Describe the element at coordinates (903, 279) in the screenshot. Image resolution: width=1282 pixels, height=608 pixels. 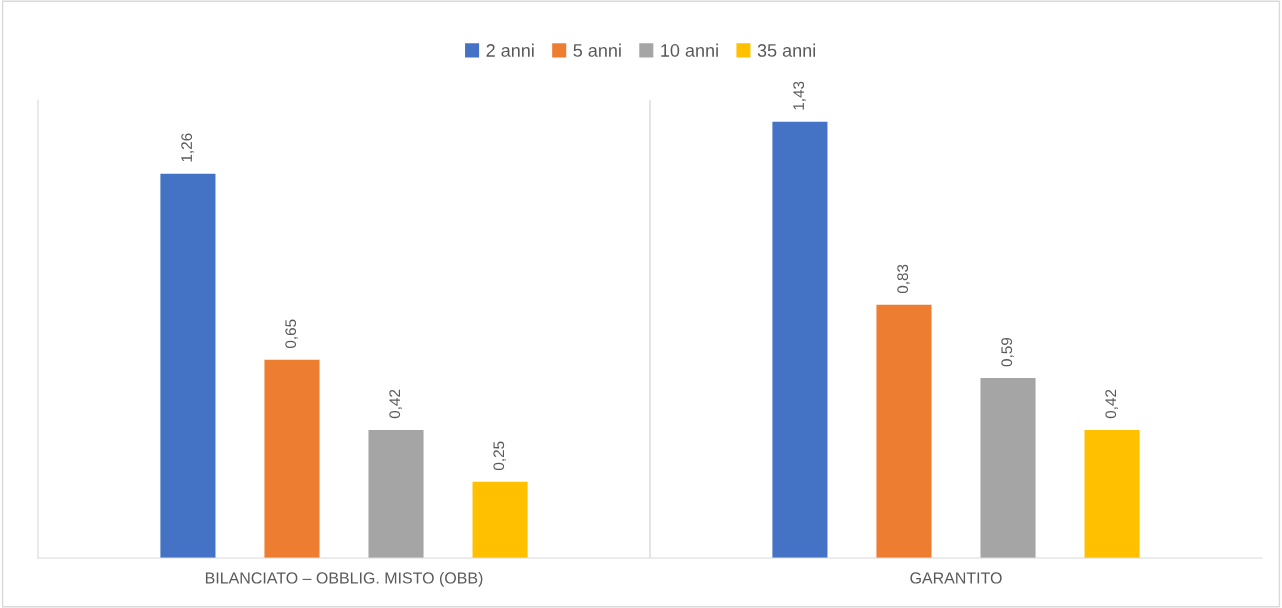
I see `data-label: 0,83` at that location.